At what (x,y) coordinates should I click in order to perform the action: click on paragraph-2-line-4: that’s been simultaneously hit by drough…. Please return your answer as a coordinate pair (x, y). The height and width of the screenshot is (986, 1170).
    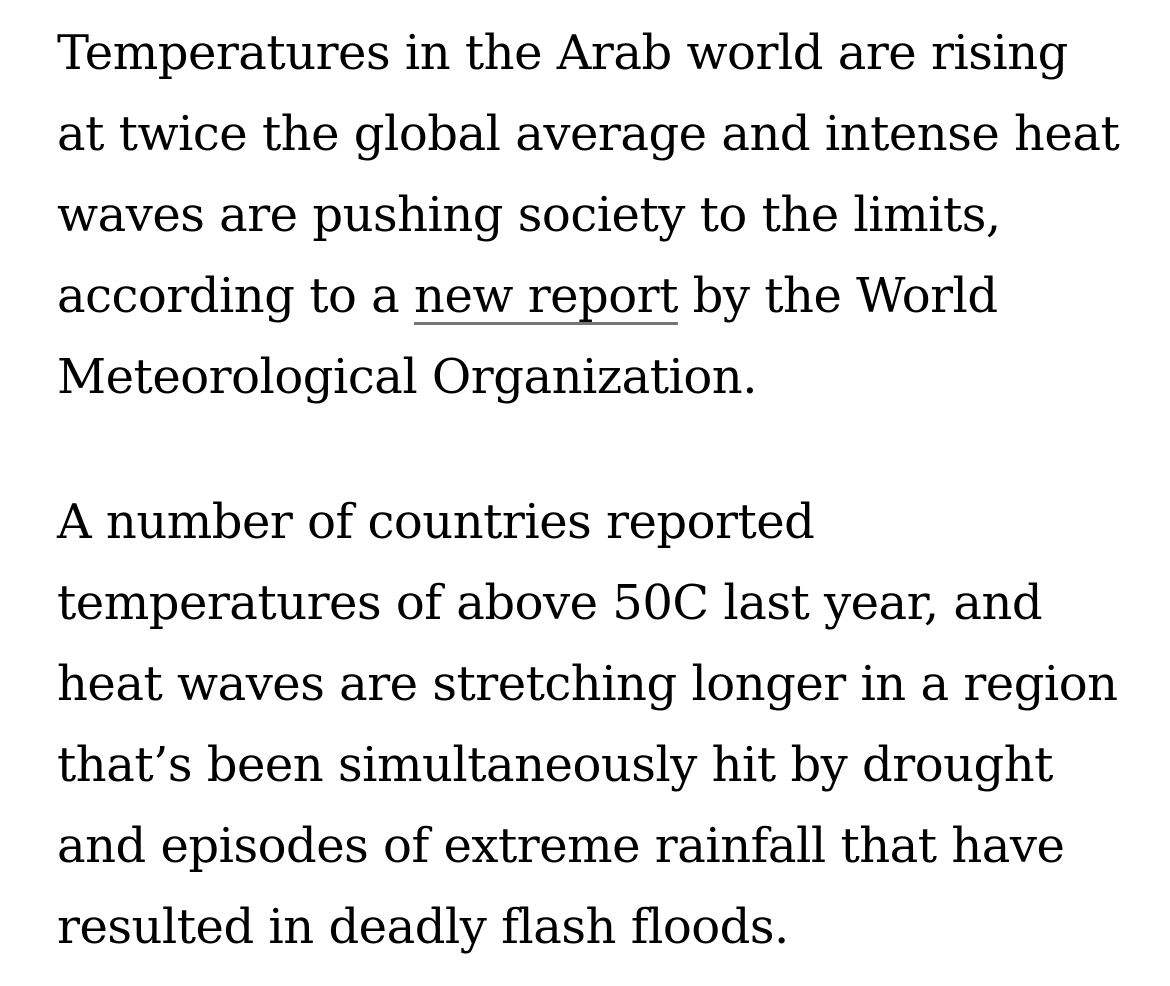
    Looking at the image, I should click on (555, 765).